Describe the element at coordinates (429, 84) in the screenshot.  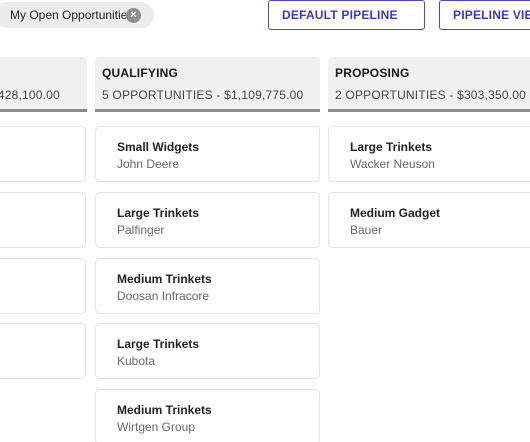
I see `column-header-proposing: PROPOSING 2 OPPORTUNITIES - $303,350.00` at that location.